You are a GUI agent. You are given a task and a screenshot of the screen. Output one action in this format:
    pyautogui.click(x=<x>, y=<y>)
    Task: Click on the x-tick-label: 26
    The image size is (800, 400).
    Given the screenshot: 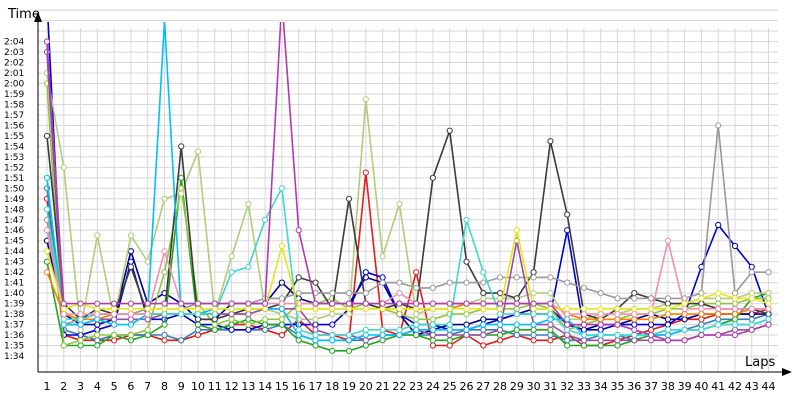 What is the action you would take?
    pyautogui.click(x=467, y=386)
    